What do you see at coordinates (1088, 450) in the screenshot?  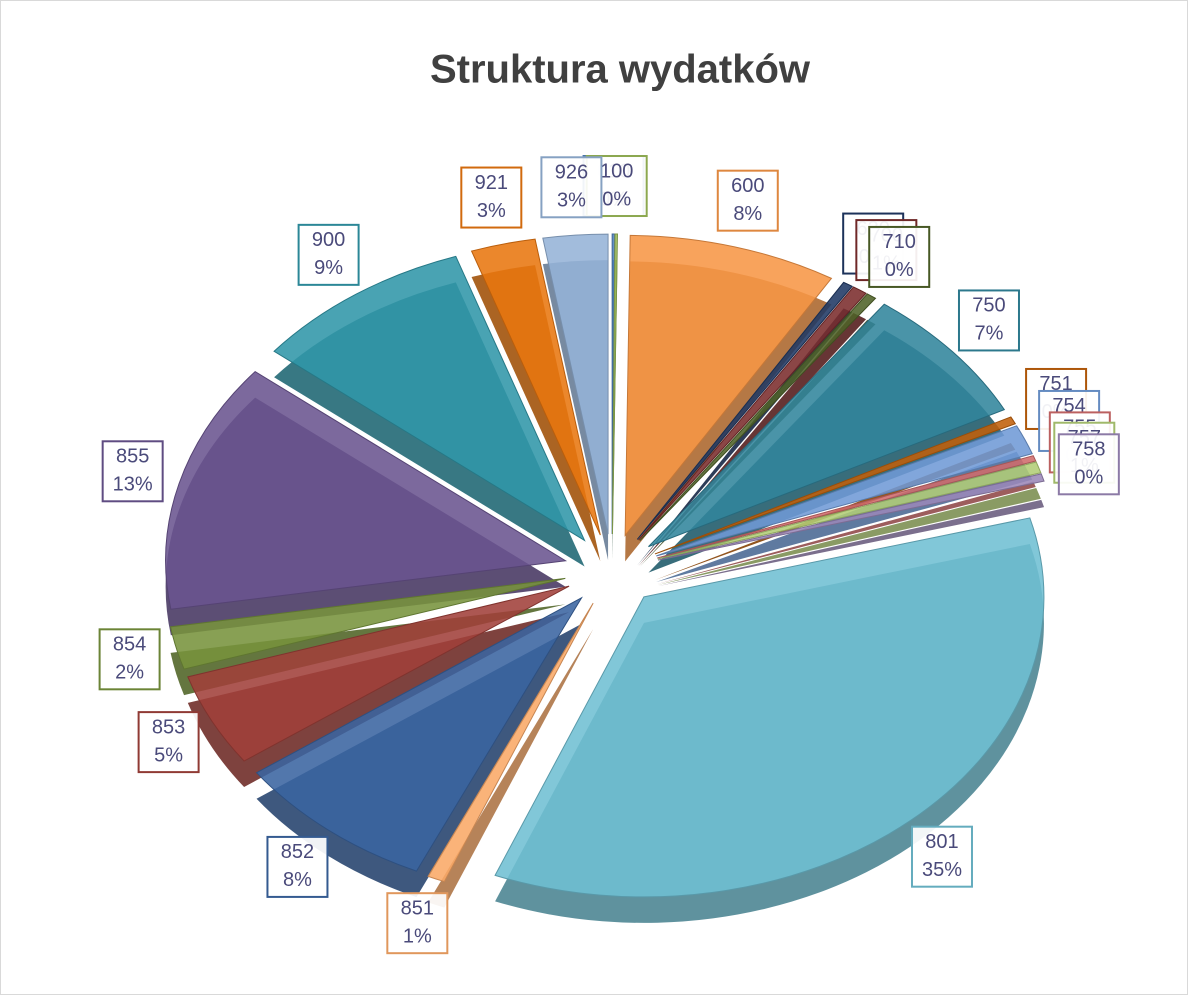 I see `label-category: 758` at bounding box center [1088, 450].